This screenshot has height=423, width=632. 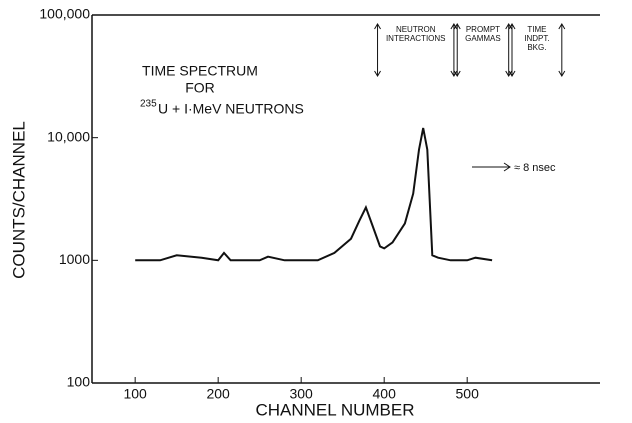 What do you see at coordinates (491, 167) in the screenshot?
I see `fwhm-marker` at bounding box center [491, 167].